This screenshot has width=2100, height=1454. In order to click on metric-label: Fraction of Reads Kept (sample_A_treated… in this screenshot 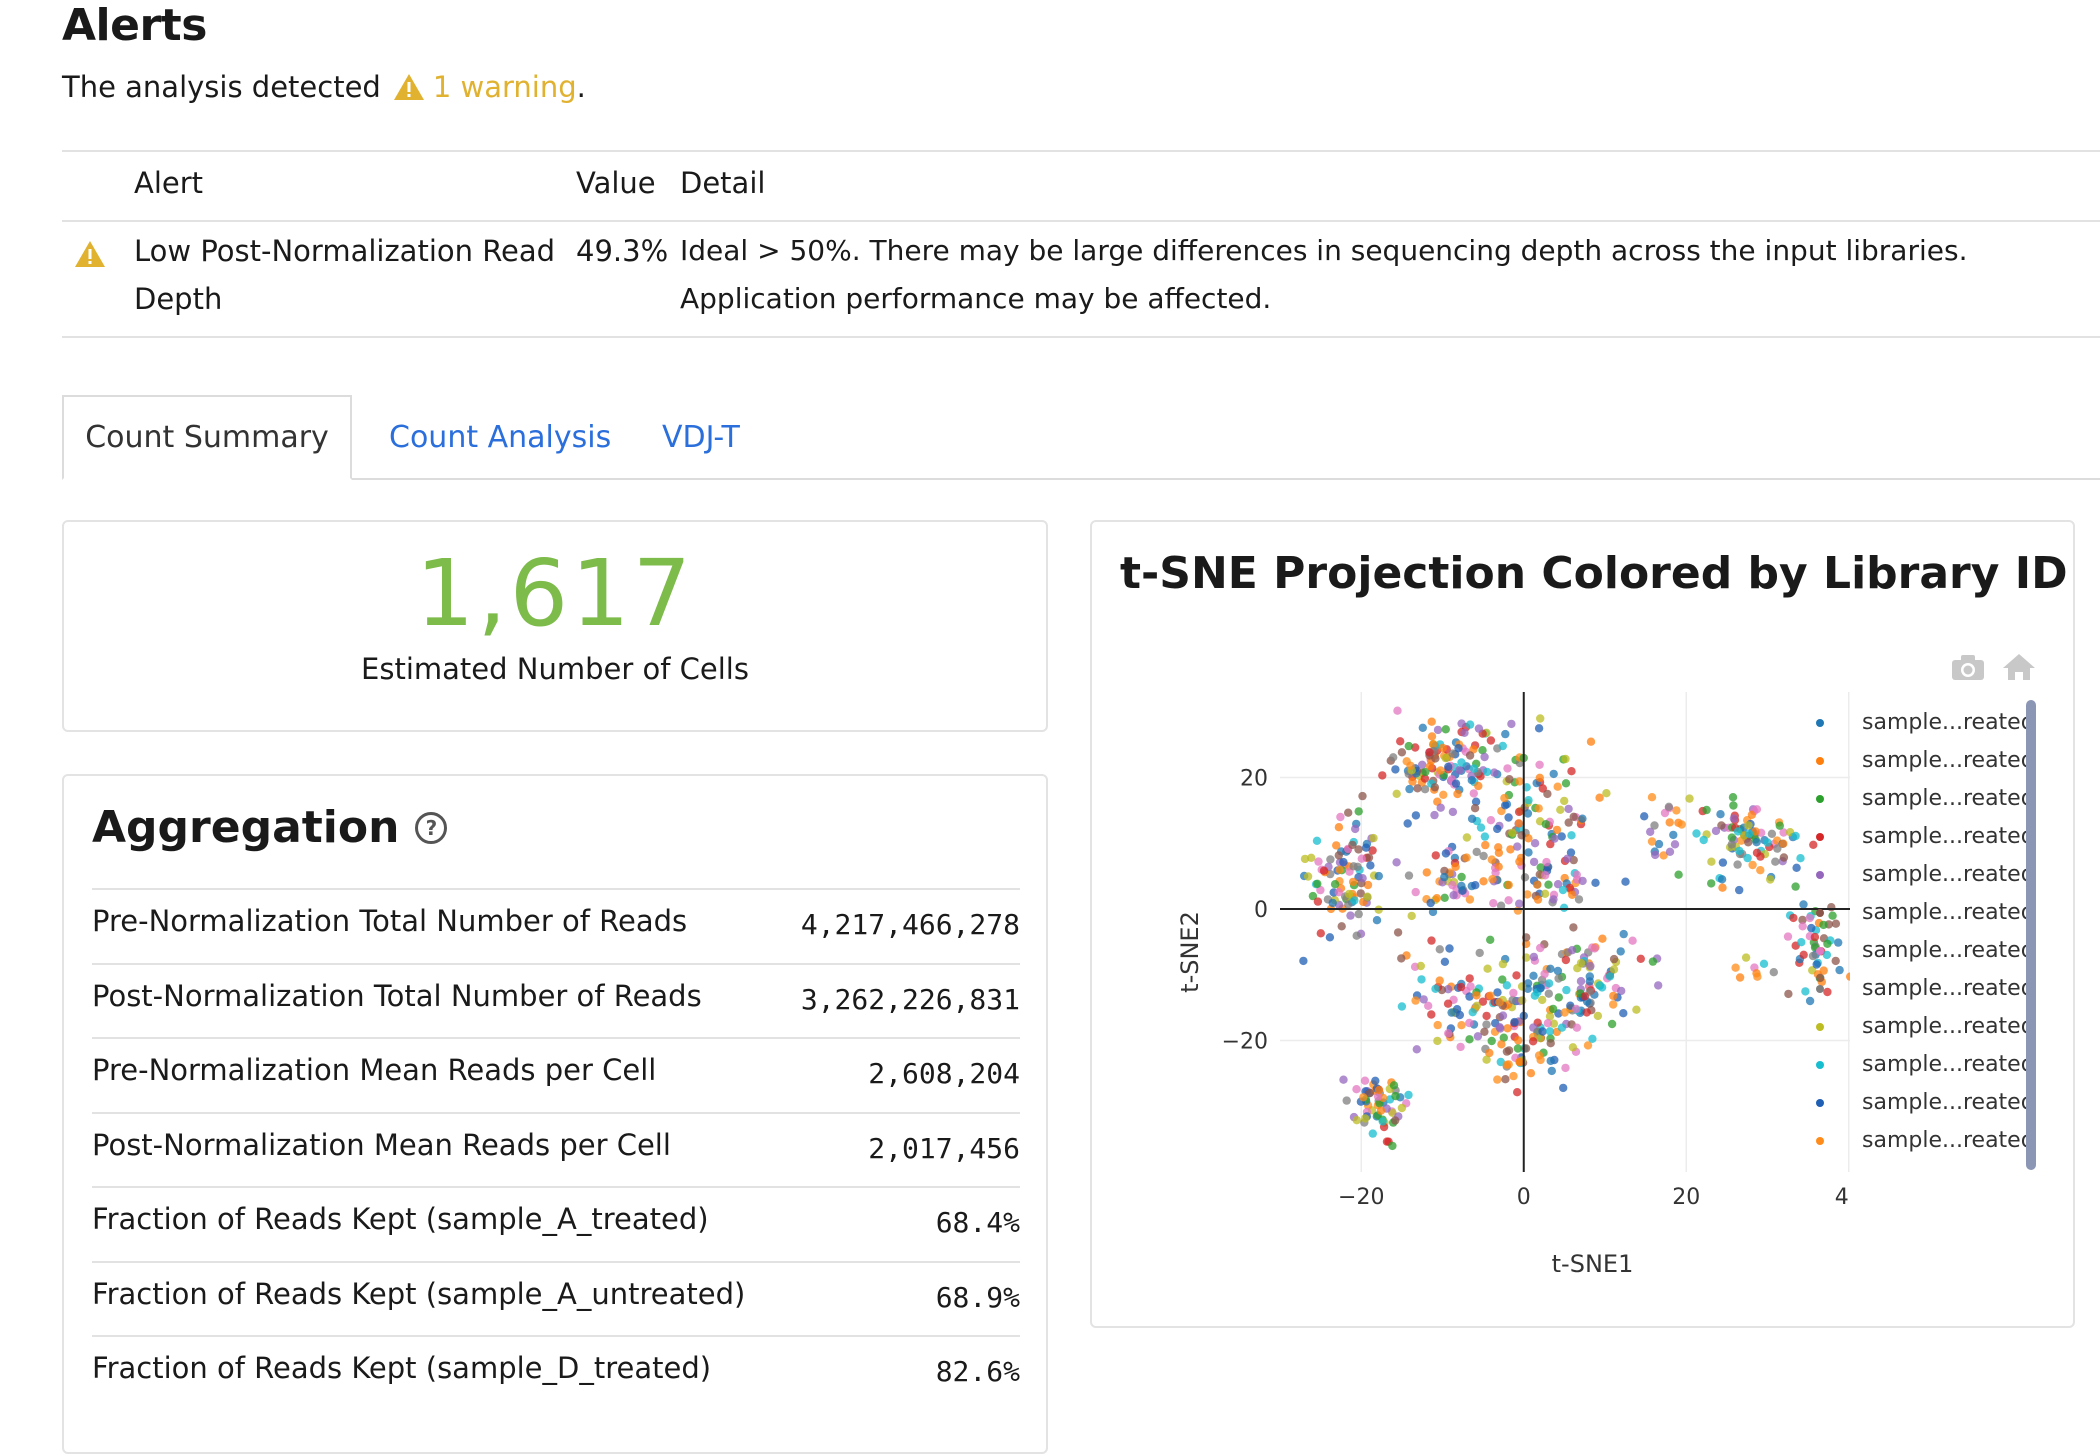, I will do `click(400, 1219)`.